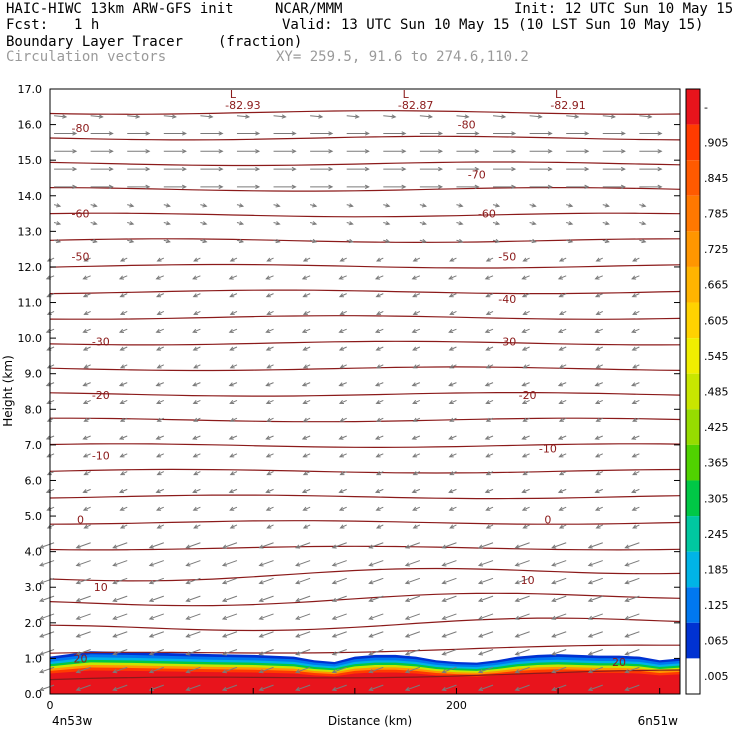 Image resolution: width=740 pixels, height=740 pixels. I want to click on contour-label: -10, so click(548, 448).